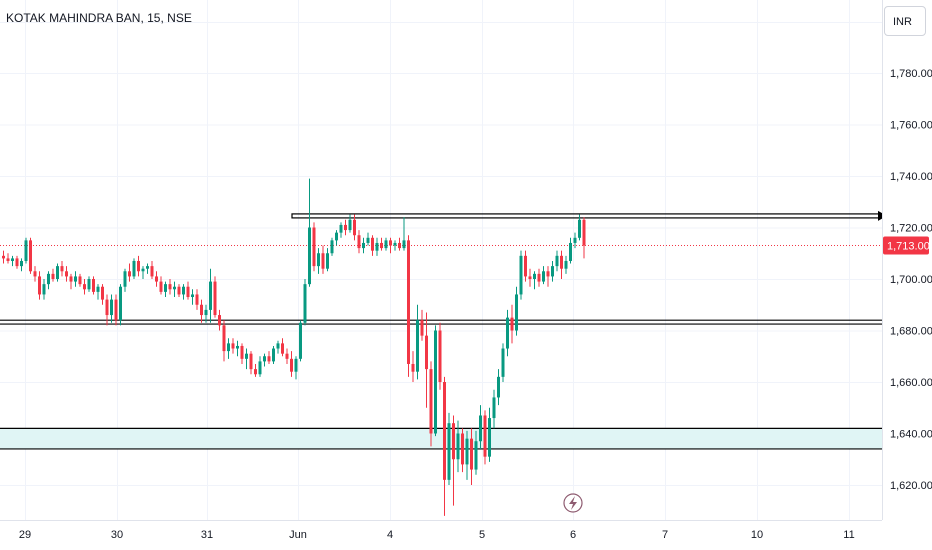 The image size is (932, 550). I want to click on time-tick-label: 29, so click(25, 535).